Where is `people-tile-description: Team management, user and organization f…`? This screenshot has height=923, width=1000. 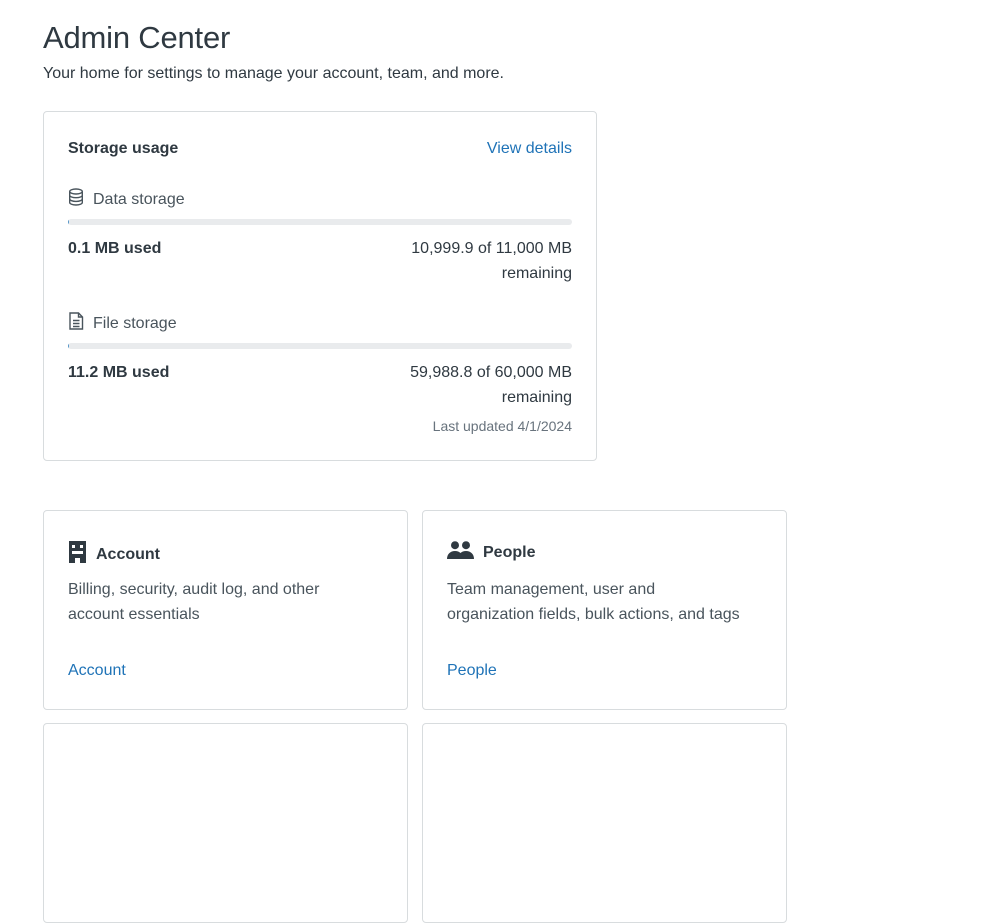 people-tile-description: Team management, user and organization f… is located at coordinates (593, 602).